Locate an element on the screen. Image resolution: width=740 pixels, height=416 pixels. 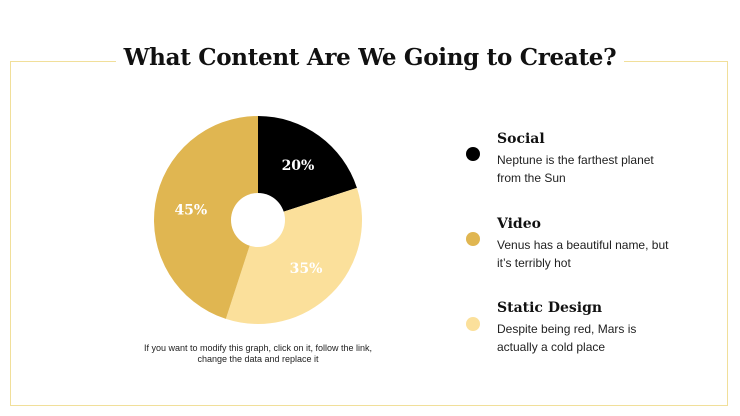
slide-title: What Content Are We Going to Create? is located at coordinates (370, 58).